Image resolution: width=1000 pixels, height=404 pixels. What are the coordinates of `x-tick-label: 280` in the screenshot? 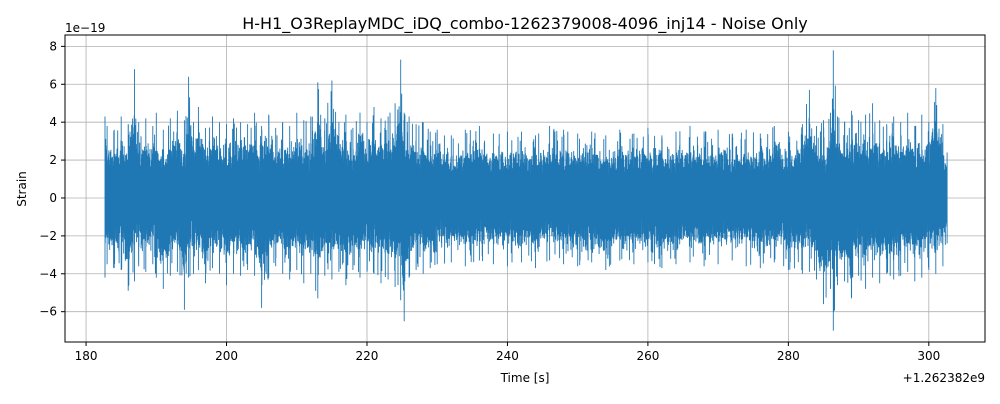 It's located at (788, 356).